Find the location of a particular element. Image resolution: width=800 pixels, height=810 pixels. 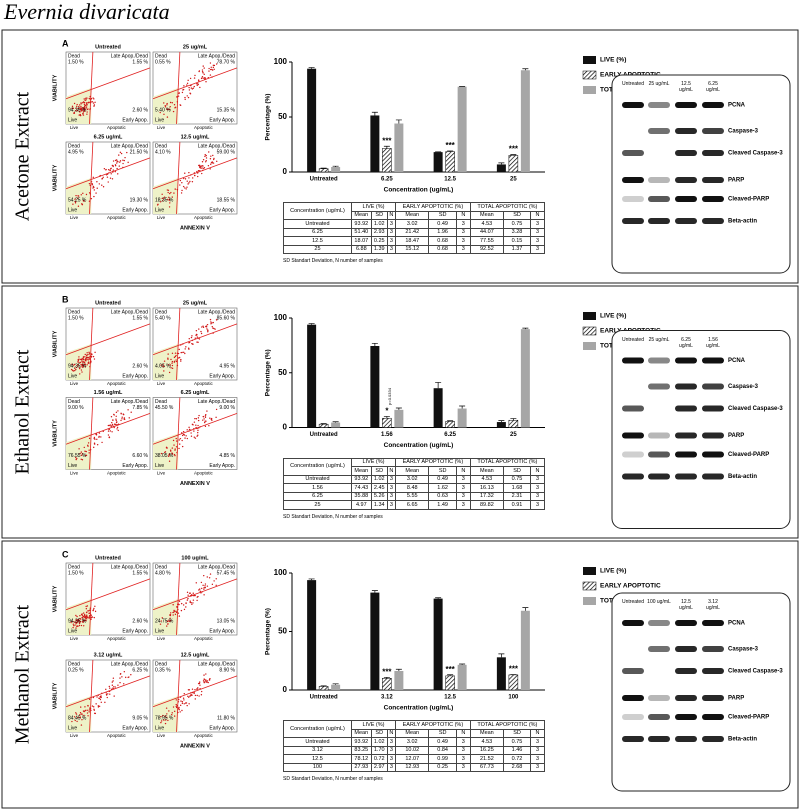

panel-letter: C is located at coordinates (65, 554).